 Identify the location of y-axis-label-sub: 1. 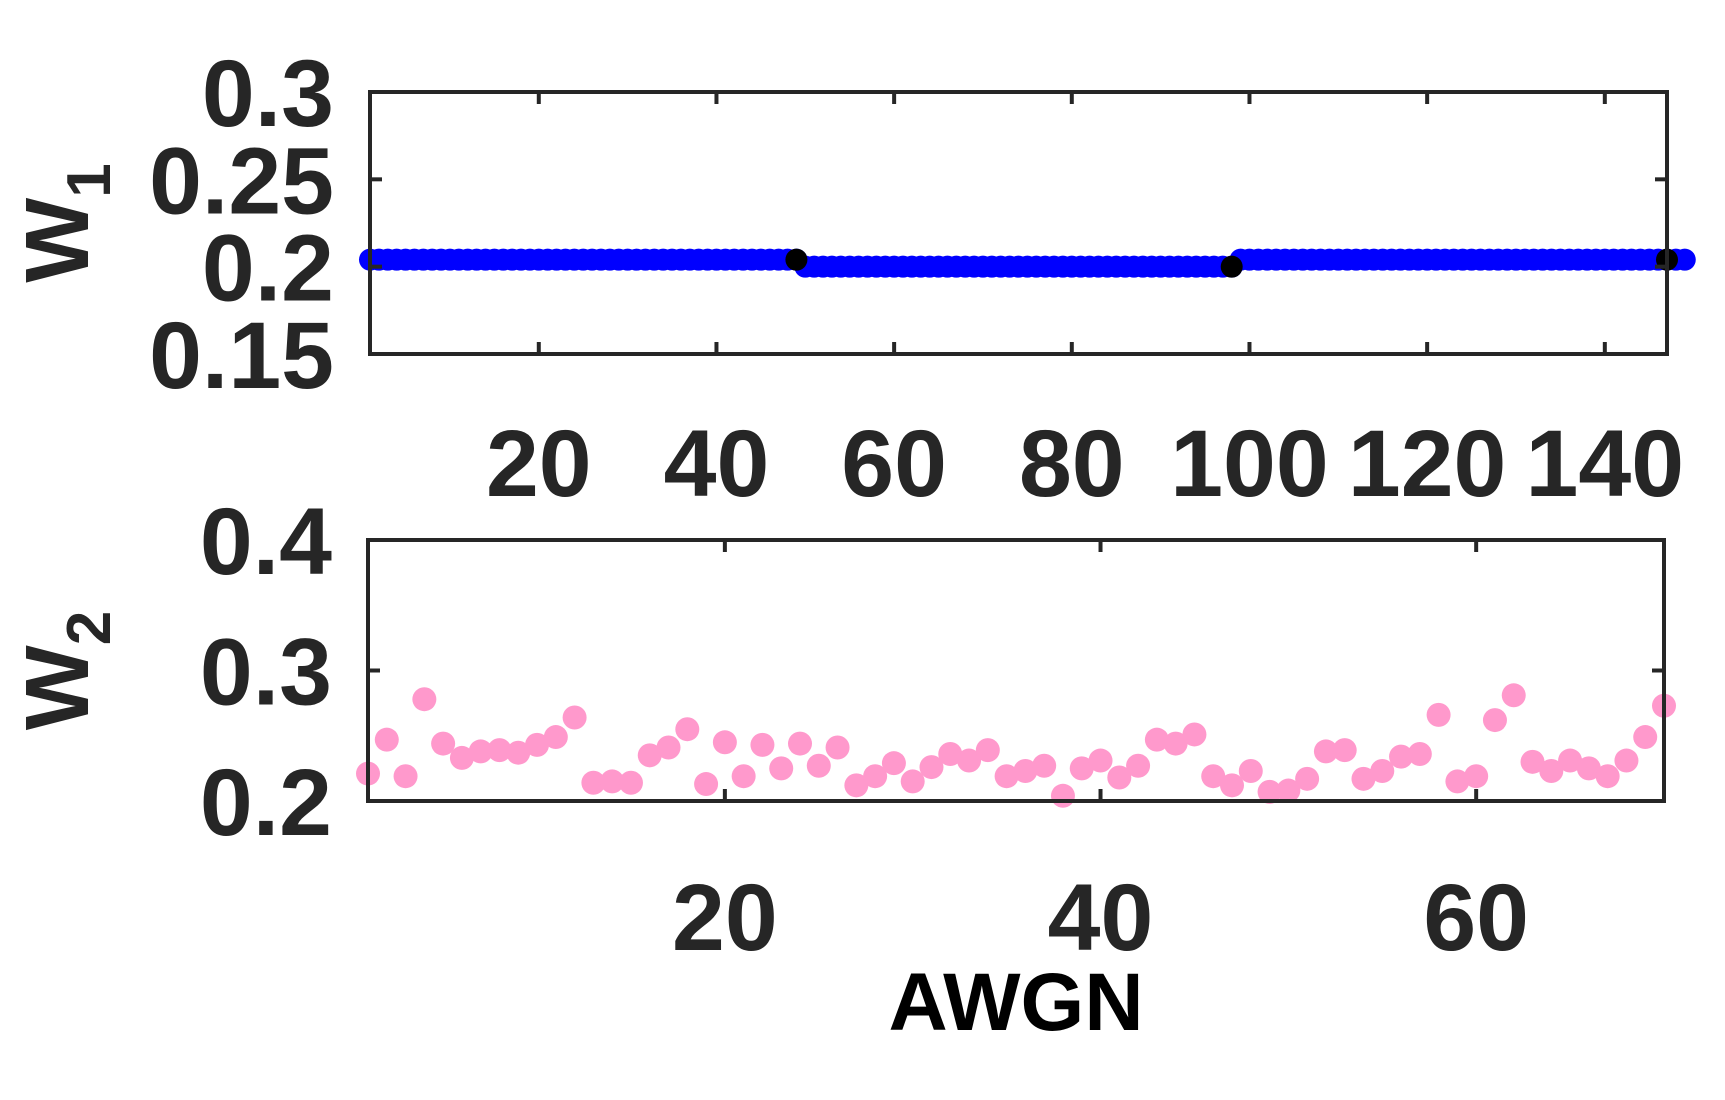
(89, 180).